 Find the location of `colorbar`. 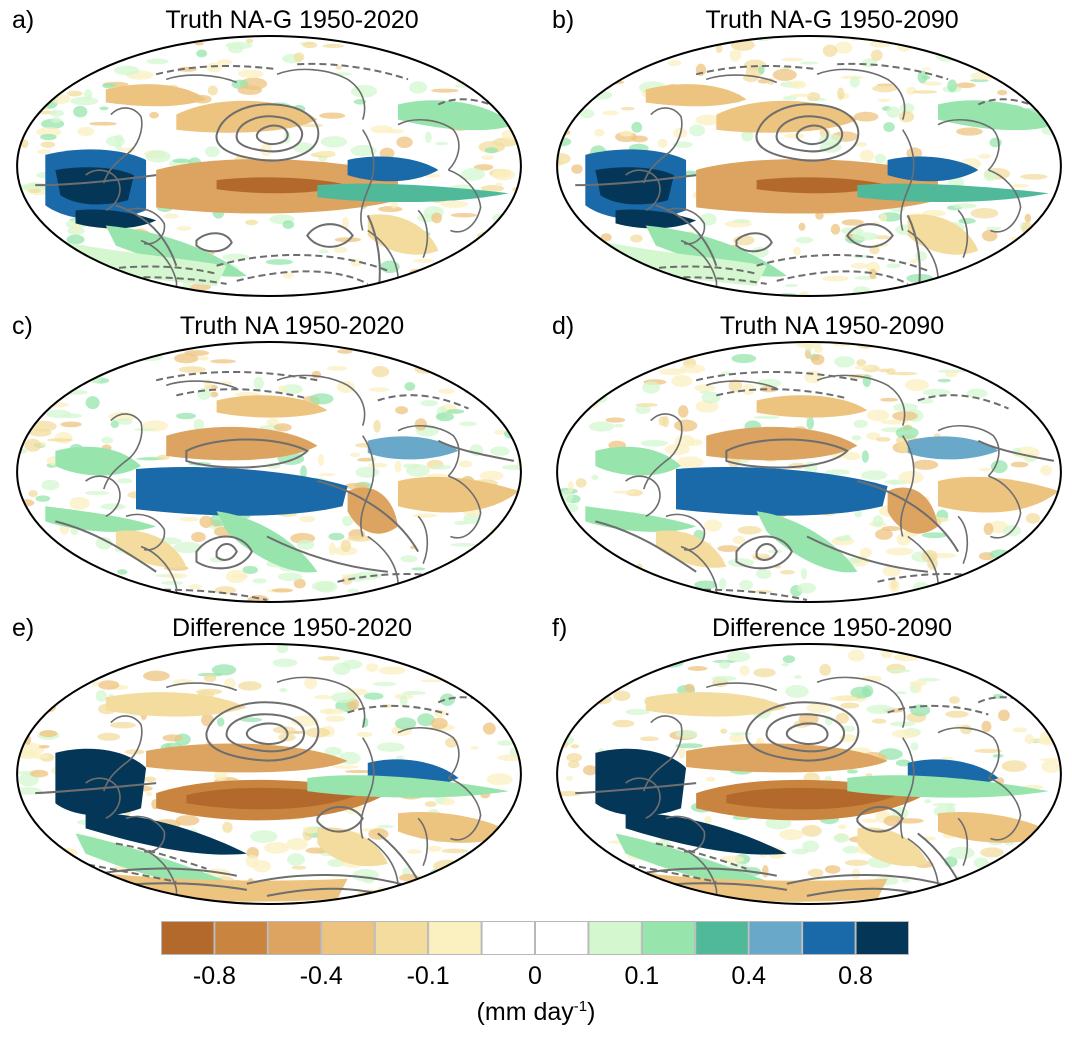

colorbar is located at coordinates (535, 938).